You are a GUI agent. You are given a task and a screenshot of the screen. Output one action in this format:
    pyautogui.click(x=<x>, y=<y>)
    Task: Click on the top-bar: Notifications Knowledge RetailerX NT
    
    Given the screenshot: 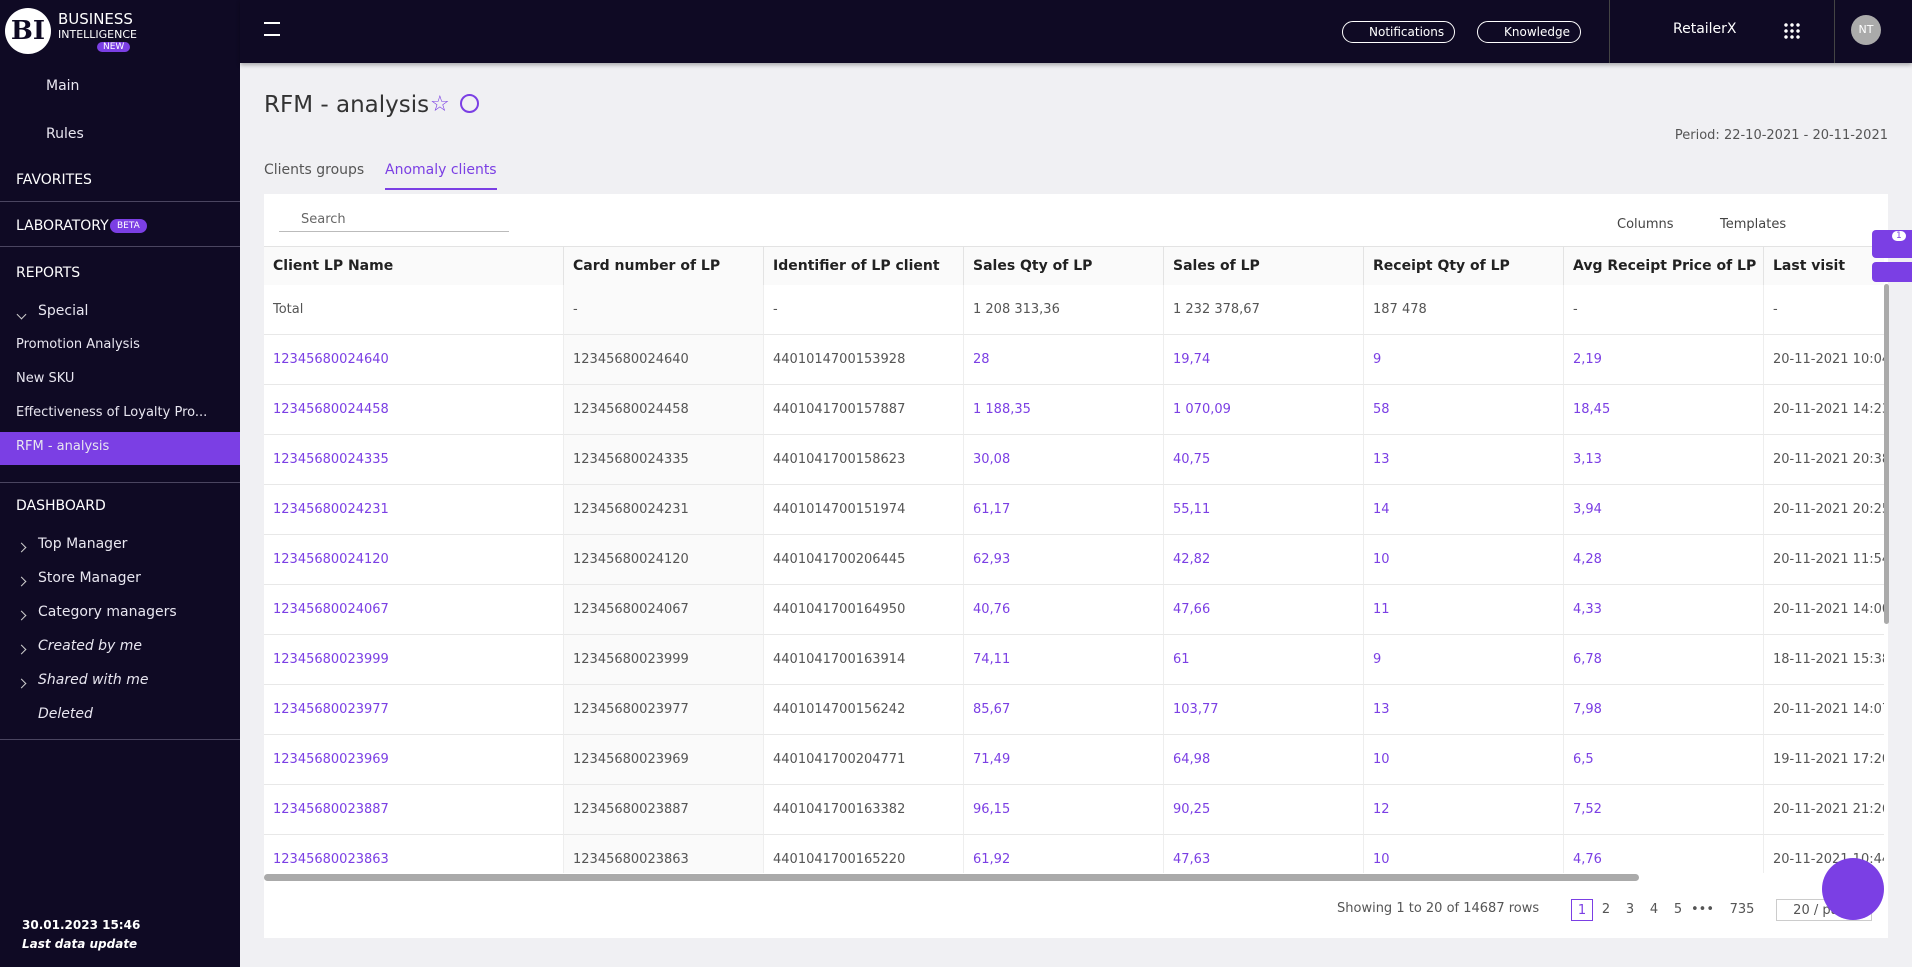 What is the action you would take?
    pyautogui.click(x=1076, y=31)
    